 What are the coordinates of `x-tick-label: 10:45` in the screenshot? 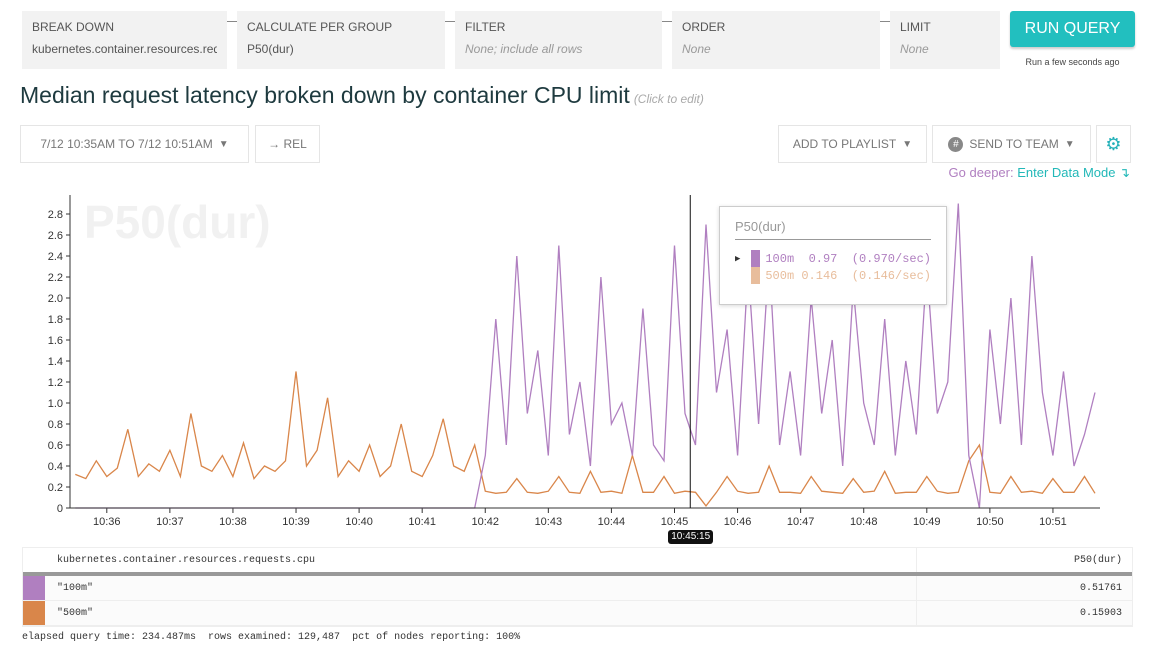 It's located at (675, 522).